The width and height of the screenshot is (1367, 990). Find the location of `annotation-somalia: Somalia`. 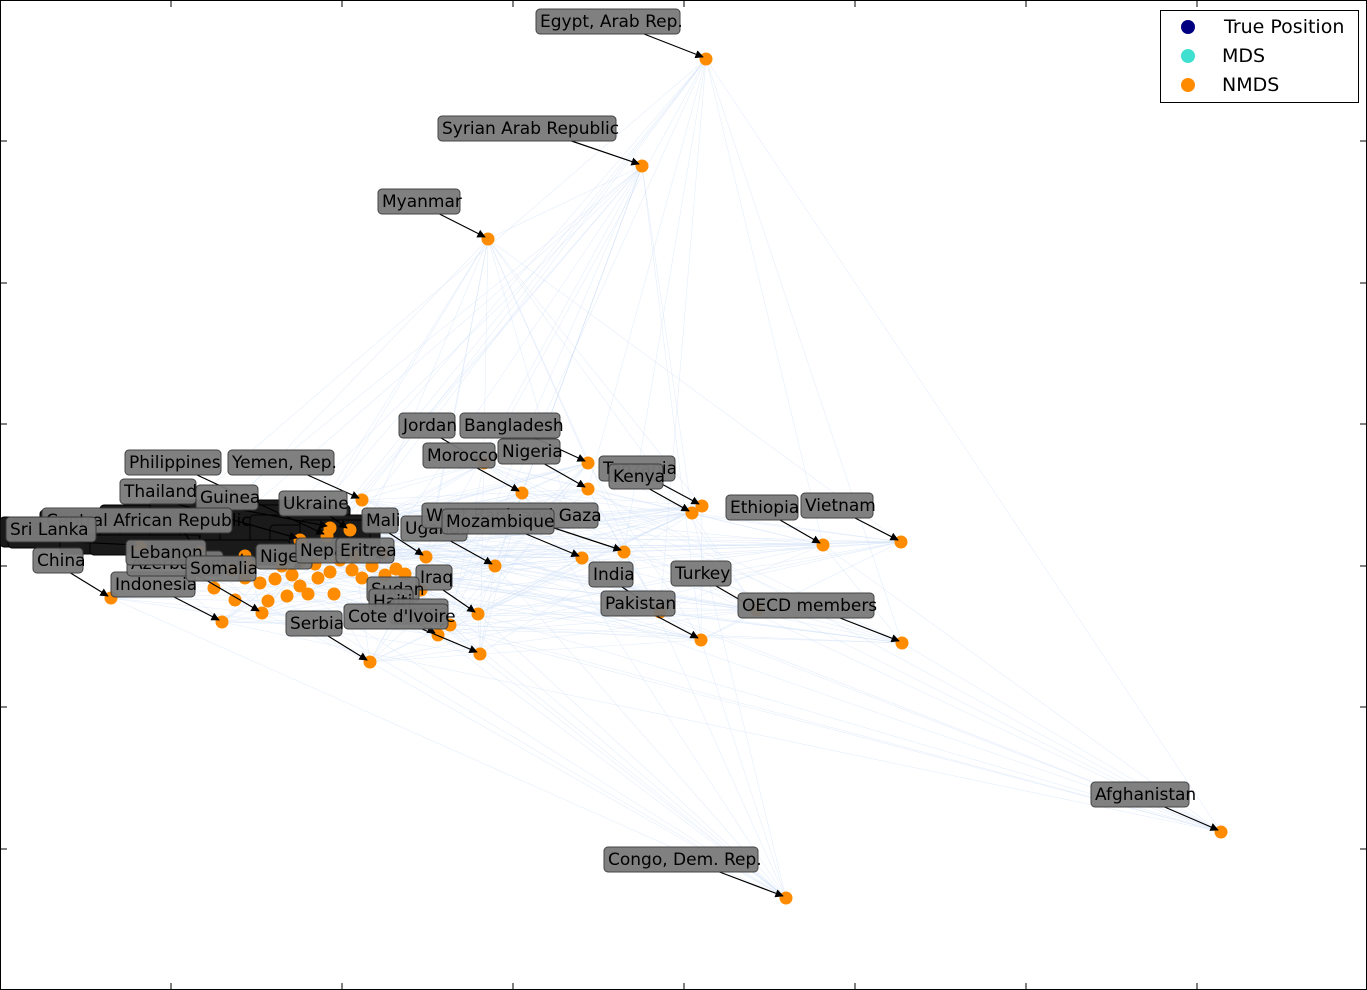

annotation-somalia: Somalia is located at coordinates (222, 567).